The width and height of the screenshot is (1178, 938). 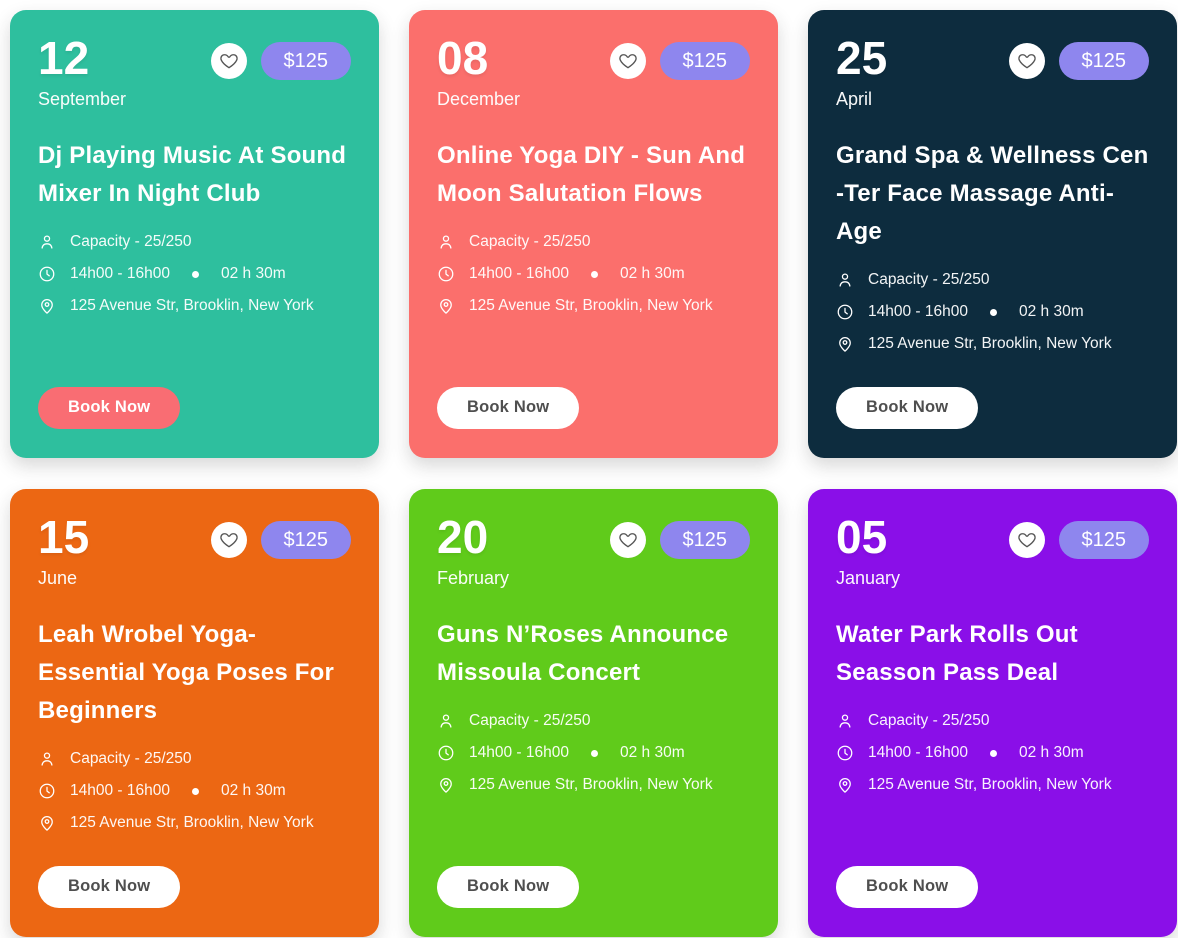 I want to click on date-day: 05, so click(x=862, y=537).